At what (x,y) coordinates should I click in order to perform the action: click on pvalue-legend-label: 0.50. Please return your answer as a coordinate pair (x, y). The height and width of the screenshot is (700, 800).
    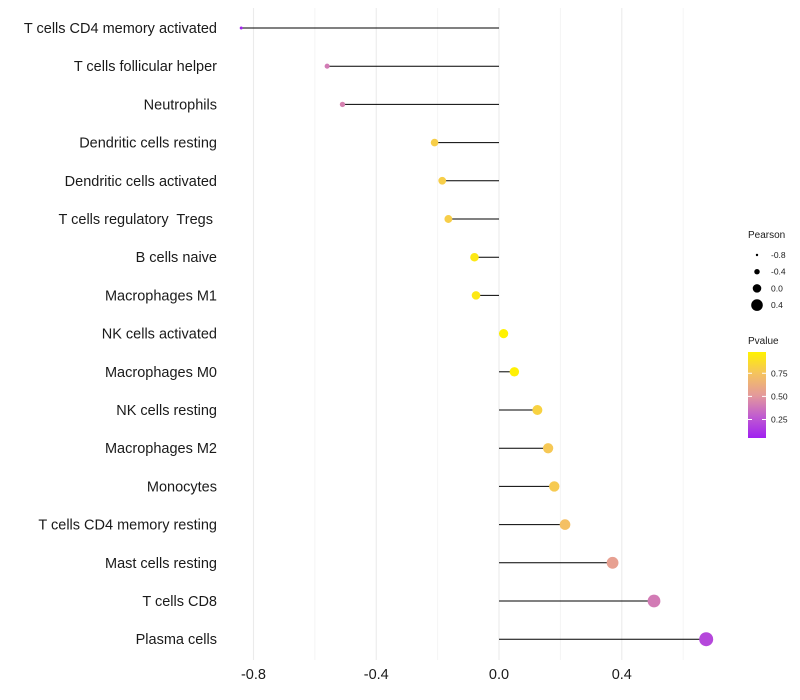
    Looking at the image, I should click on (779, 396).